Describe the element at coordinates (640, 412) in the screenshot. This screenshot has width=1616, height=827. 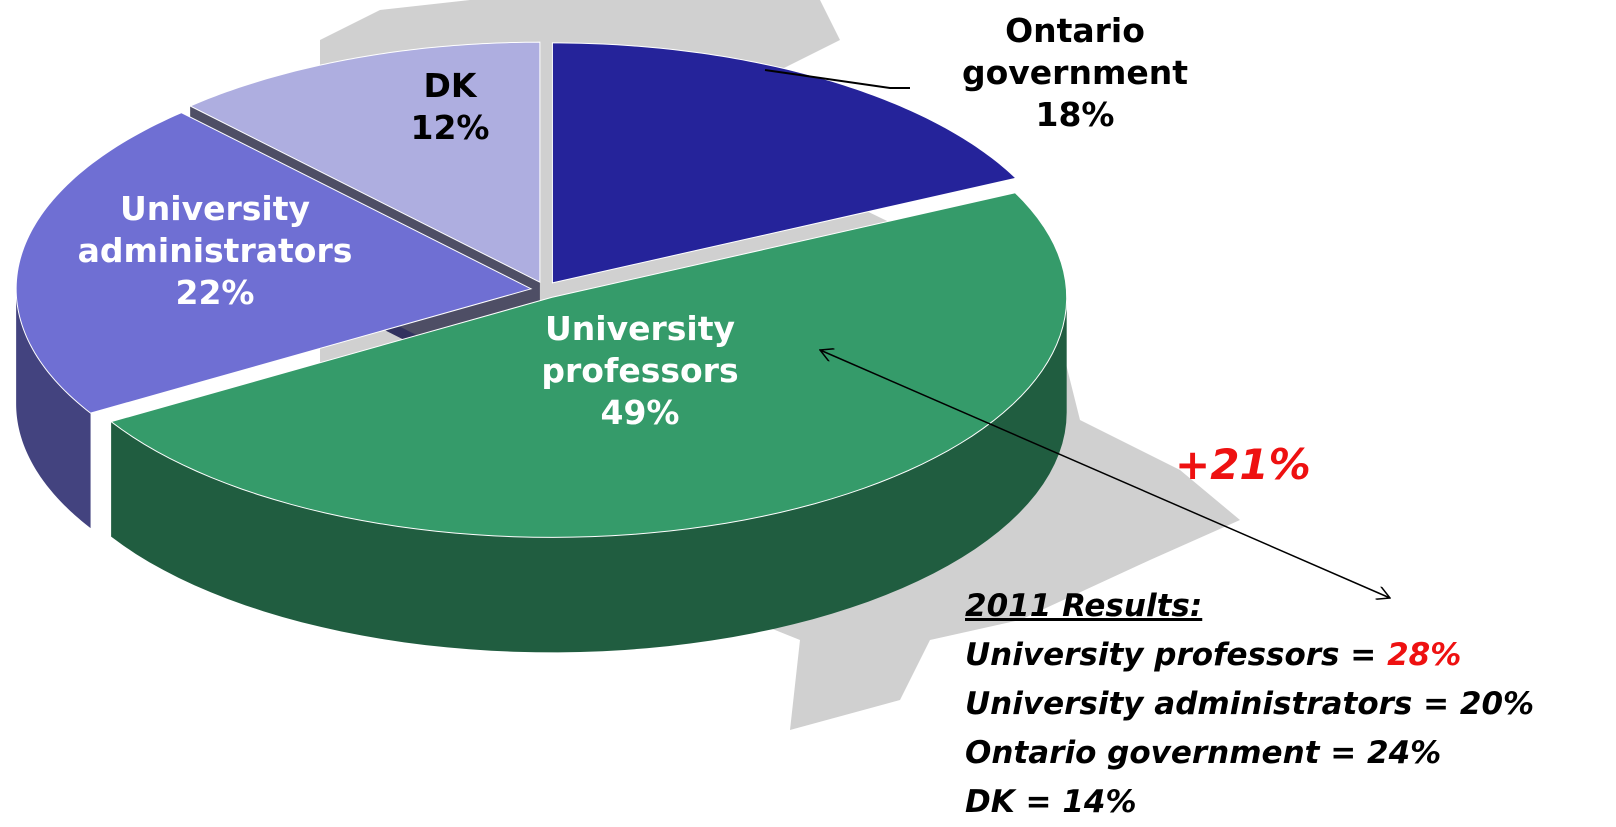
I see `value-label: 49%` at that location.